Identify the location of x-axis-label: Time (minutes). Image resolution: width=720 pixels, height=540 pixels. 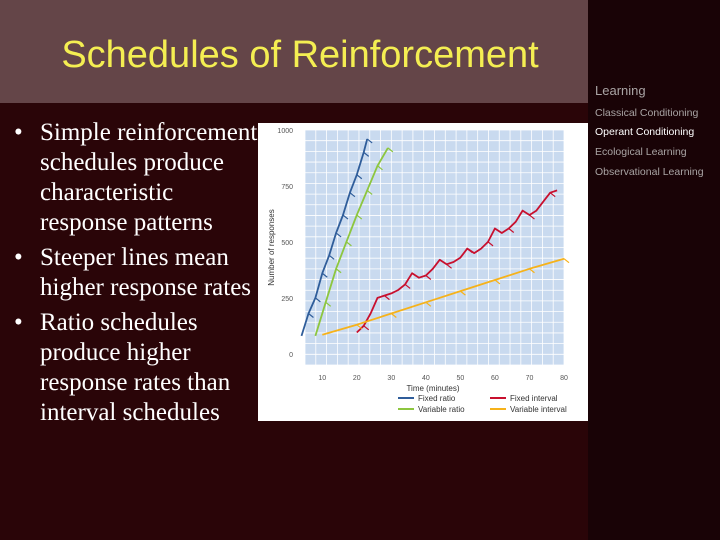
(432, 388).